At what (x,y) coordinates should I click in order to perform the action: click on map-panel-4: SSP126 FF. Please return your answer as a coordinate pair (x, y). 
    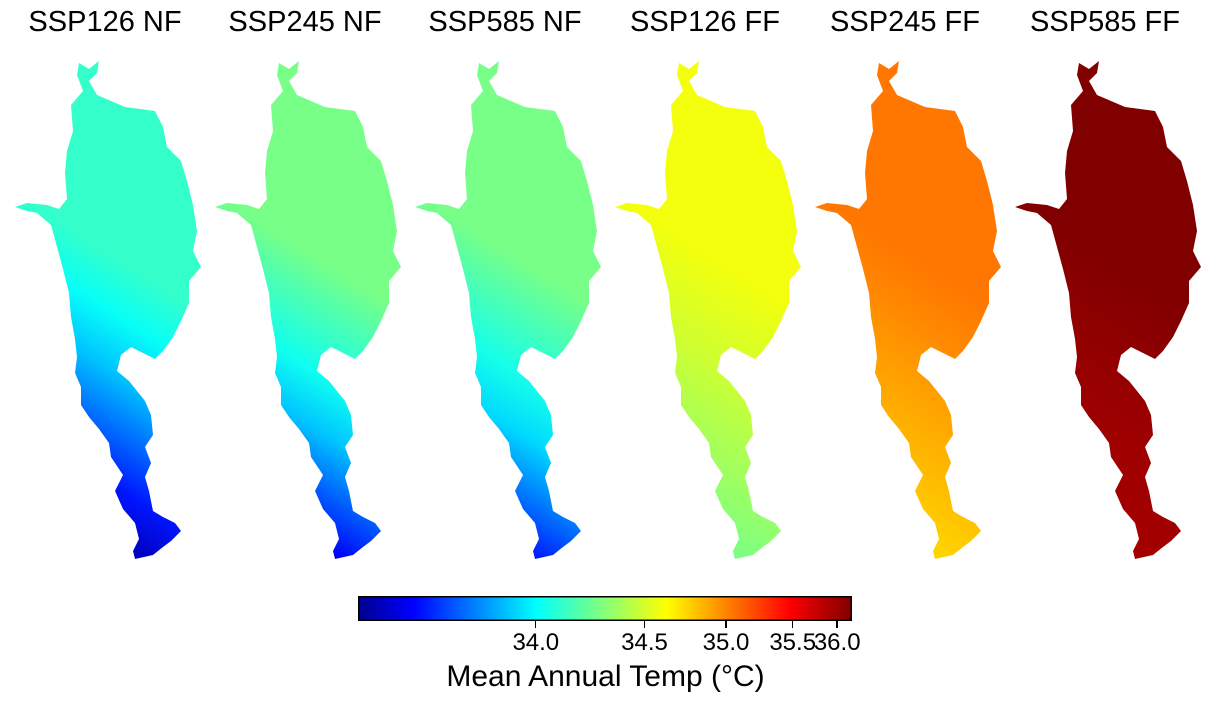
    Looking at the image, I should click on (705, 290).